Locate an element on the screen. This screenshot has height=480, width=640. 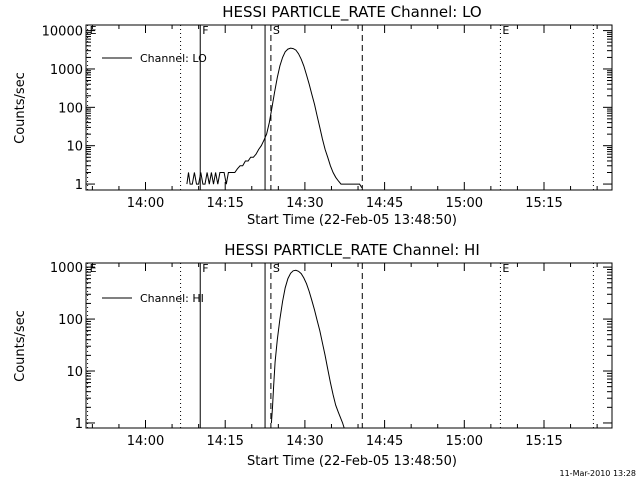
y-tick-label: 10000 is located at coordinates (62, 32).